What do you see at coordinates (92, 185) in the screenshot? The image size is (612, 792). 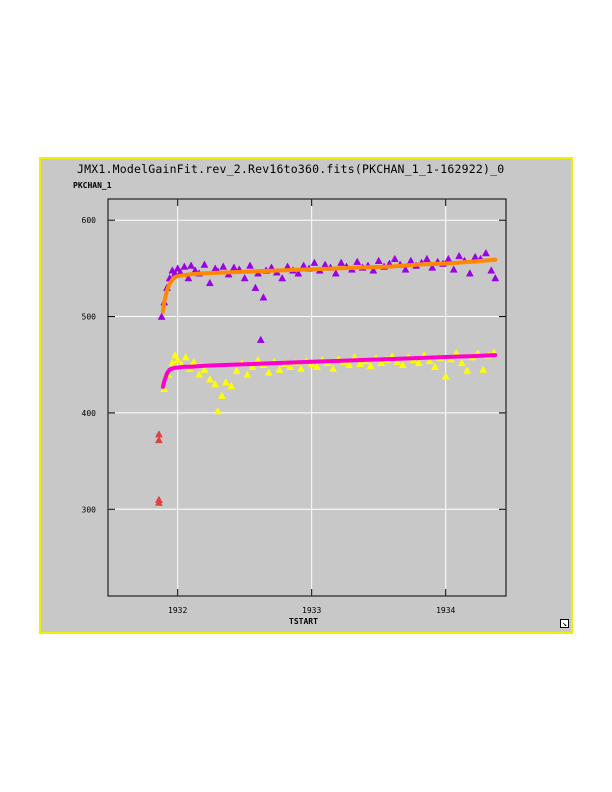 I see `y-axis-label: PKCHAN_1` at bounding box center [92, 185].